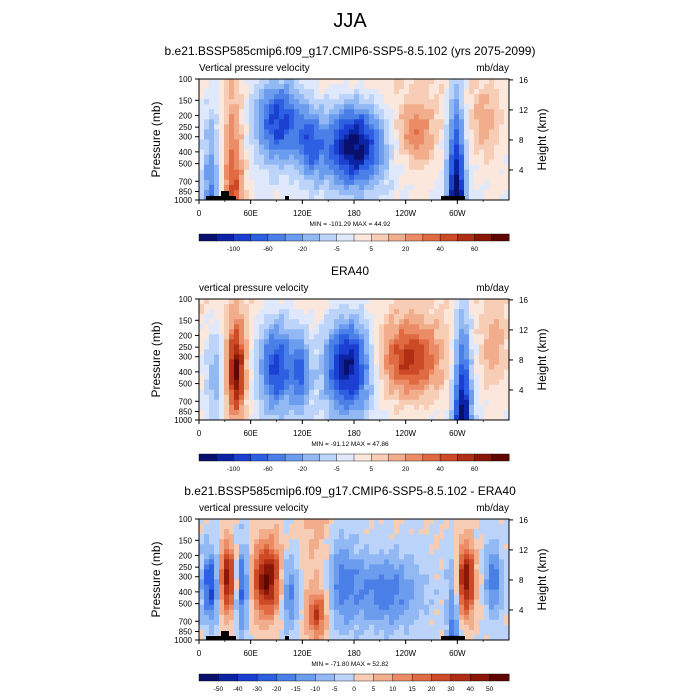  I want to click on y-right-axis-label: Height (km), so click(542, 579).